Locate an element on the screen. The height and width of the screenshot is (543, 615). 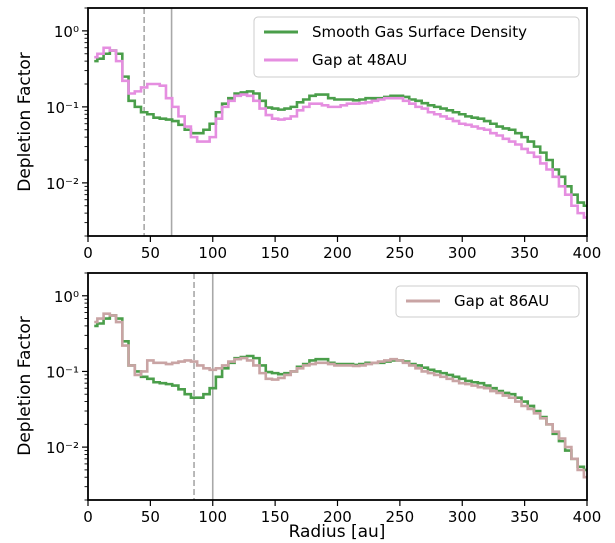
top-ylabel: Depletion Factor is located at coordinates (25, 122).